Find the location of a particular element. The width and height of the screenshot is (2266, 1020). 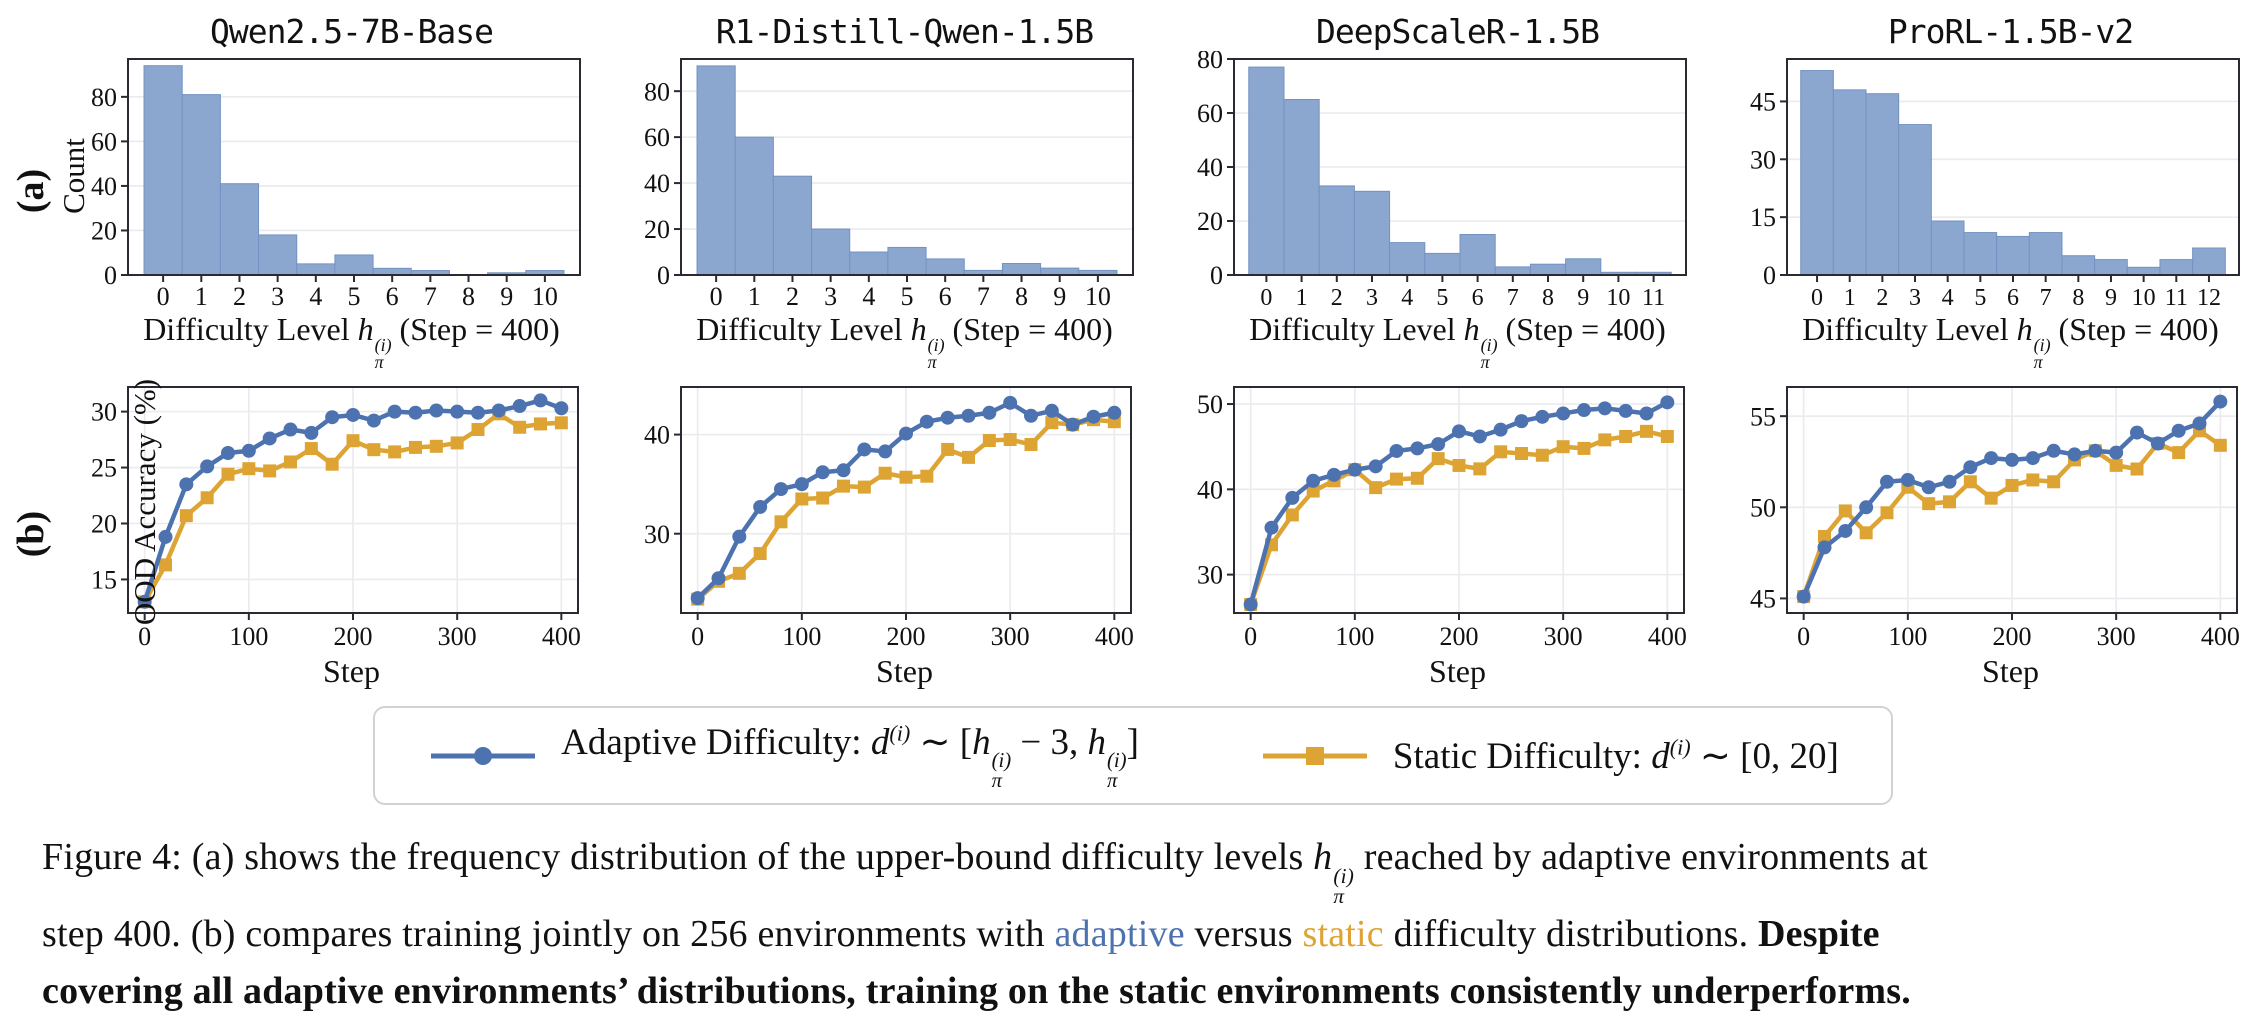

static-line-marker-icon is located at coordinates (1314, 755).